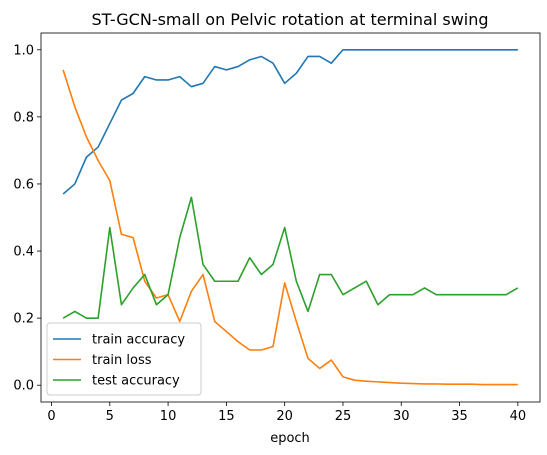 This screenshot has width=547, height=455. Describe the element at coordinates (23, 386) in the screenshot. I see `y-tick-label: 0.0` at that location.